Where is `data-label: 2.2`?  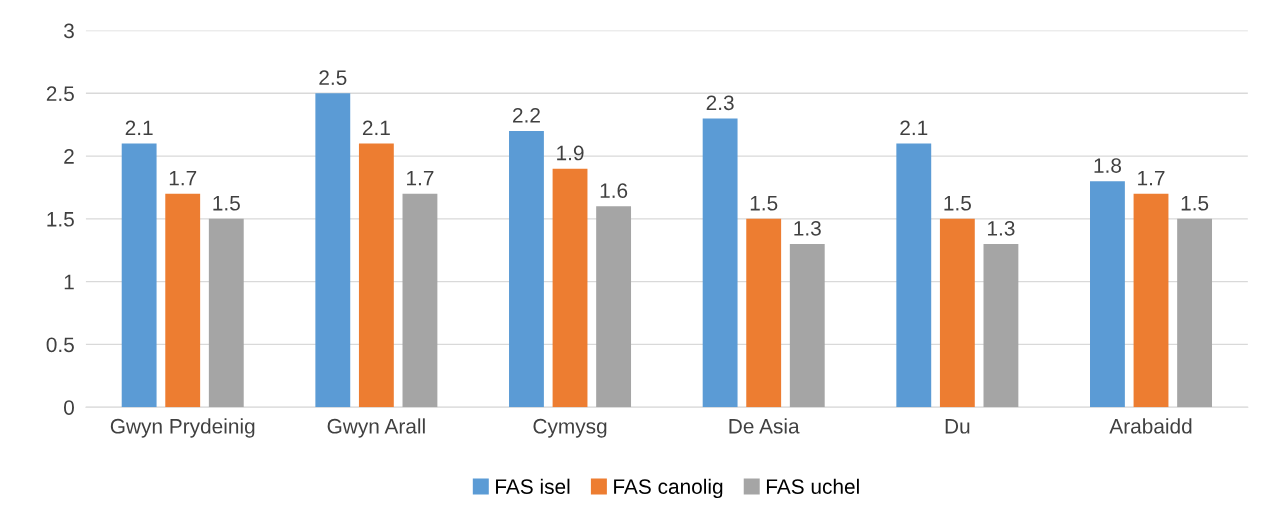
data-label: 2.2 is located at coordinates (526, 115).